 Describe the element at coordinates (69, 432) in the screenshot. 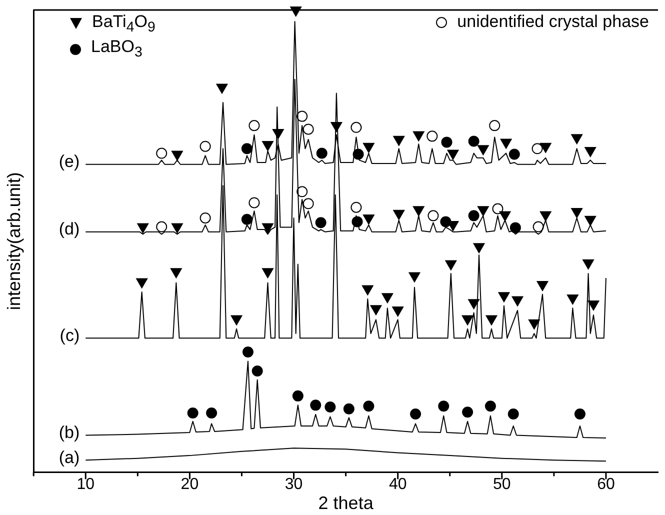

I see `series-label: (b)` at that location.